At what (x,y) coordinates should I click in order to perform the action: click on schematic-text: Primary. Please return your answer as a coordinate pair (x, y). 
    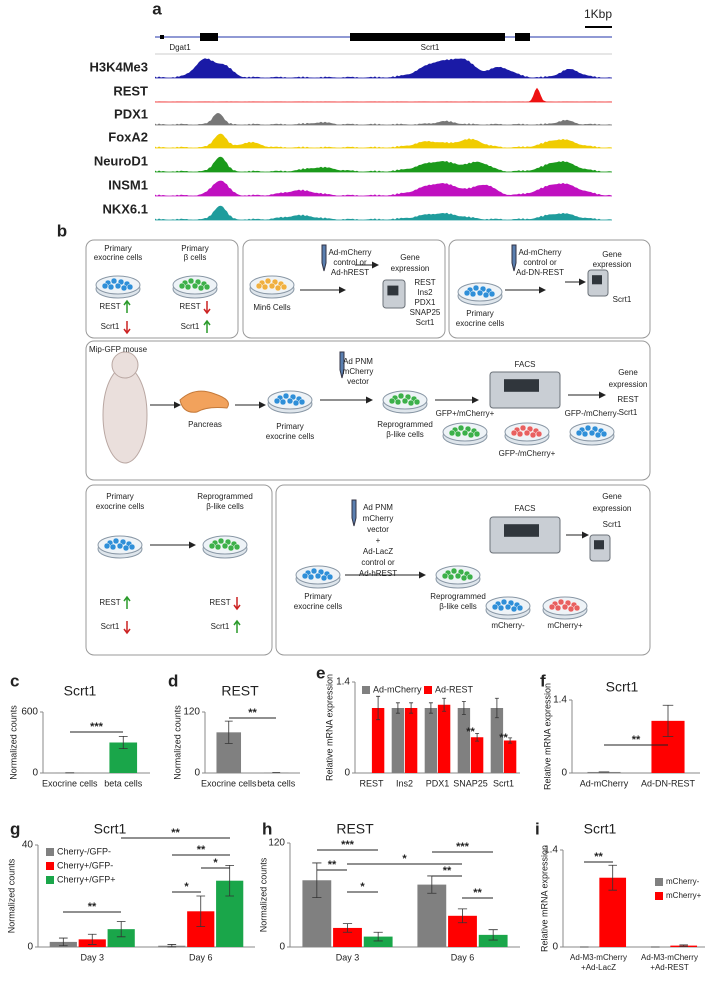
    Looking at the image, I should click on (195, 248).